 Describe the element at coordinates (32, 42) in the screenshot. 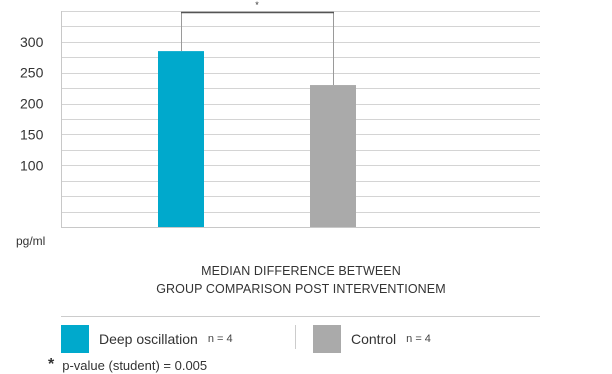

I see `y-tick-label: 300` at that location.